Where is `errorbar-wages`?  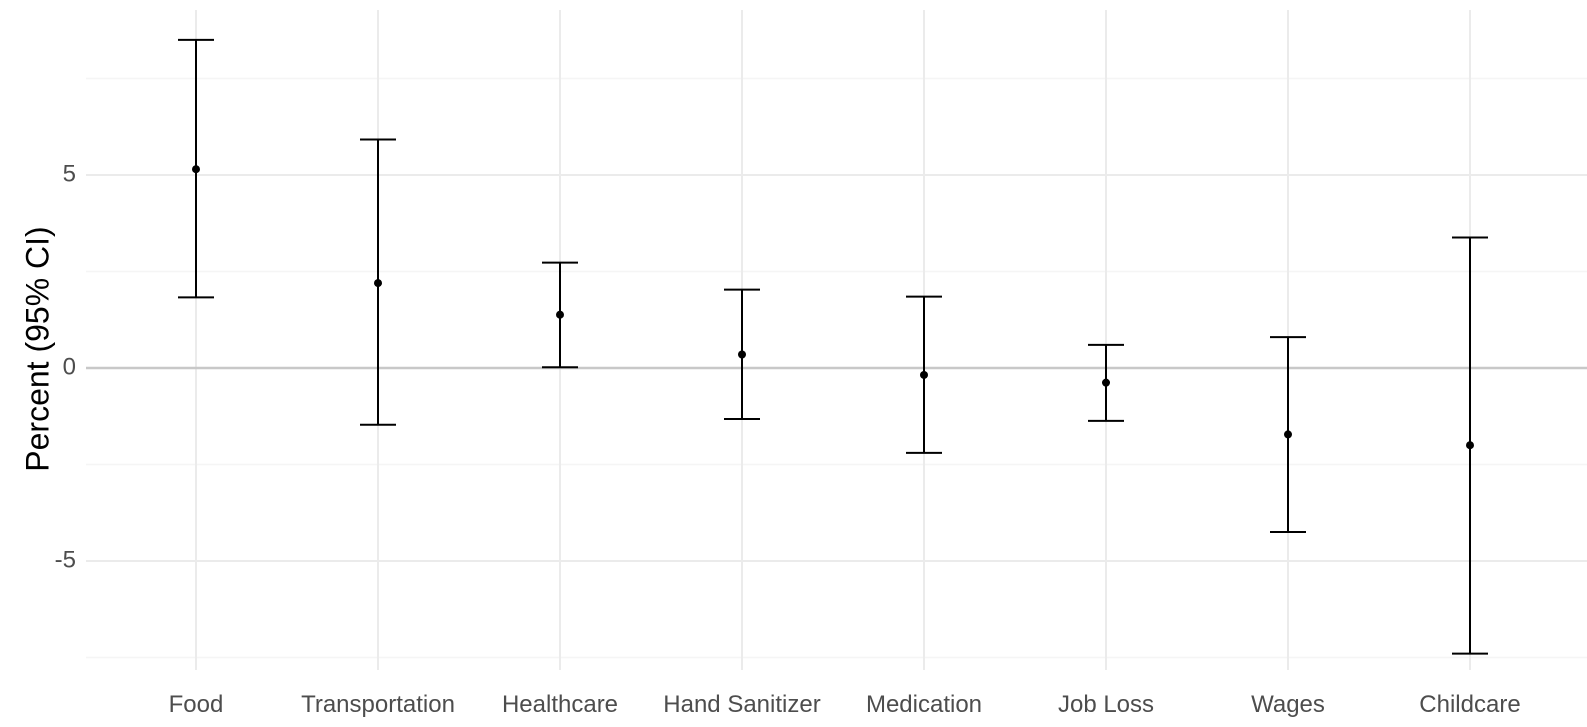
errorbar-wages is located at coordinates (1288, 435).